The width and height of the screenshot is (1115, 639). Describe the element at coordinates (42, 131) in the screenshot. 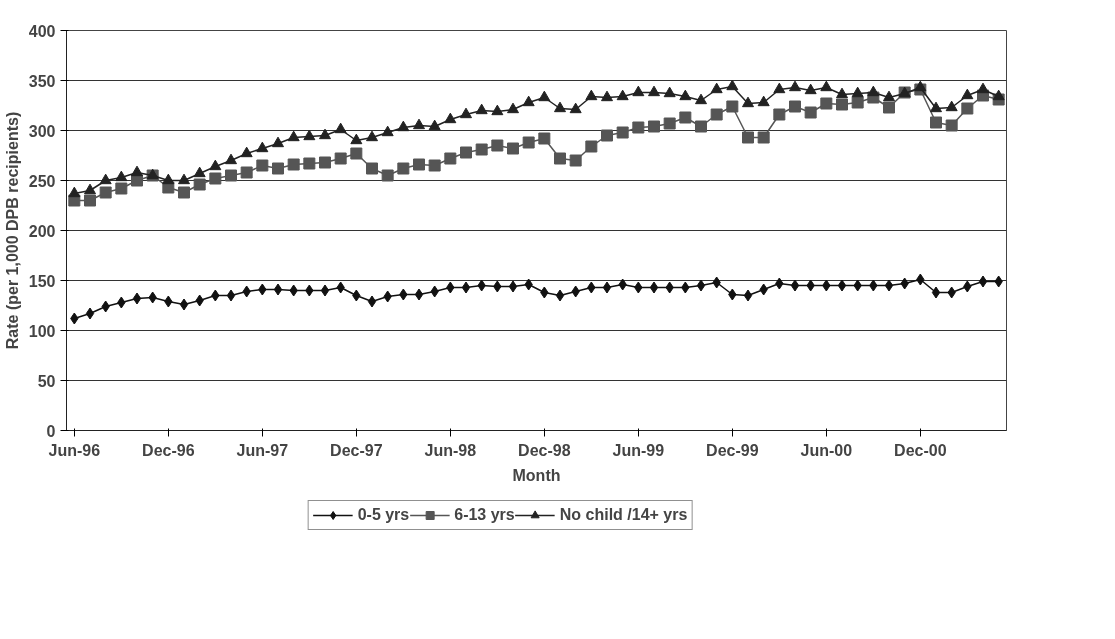

I see `y-tick-label: 300` at that location.